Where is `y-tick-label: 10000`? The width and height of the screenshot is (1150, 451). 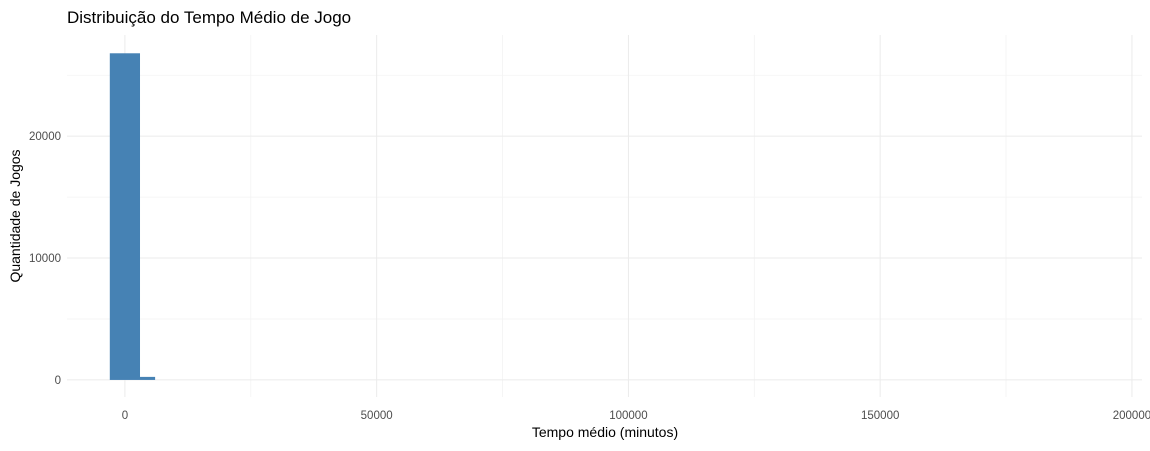 y-tick-label: 10000 is located at coordinates (45, 259).